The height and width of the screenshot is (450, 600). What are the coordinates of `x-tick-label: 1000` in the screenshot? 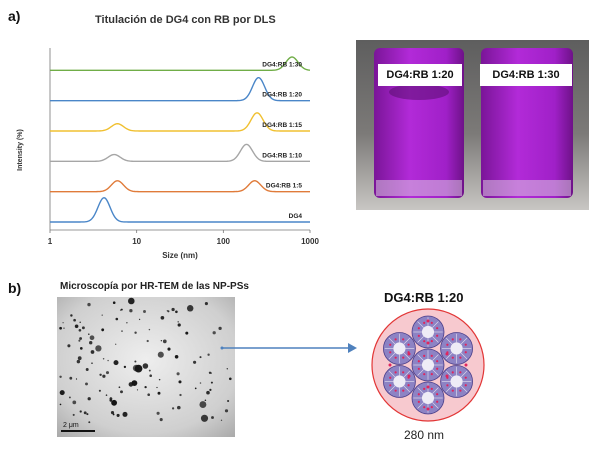 It's located at (310, 241).